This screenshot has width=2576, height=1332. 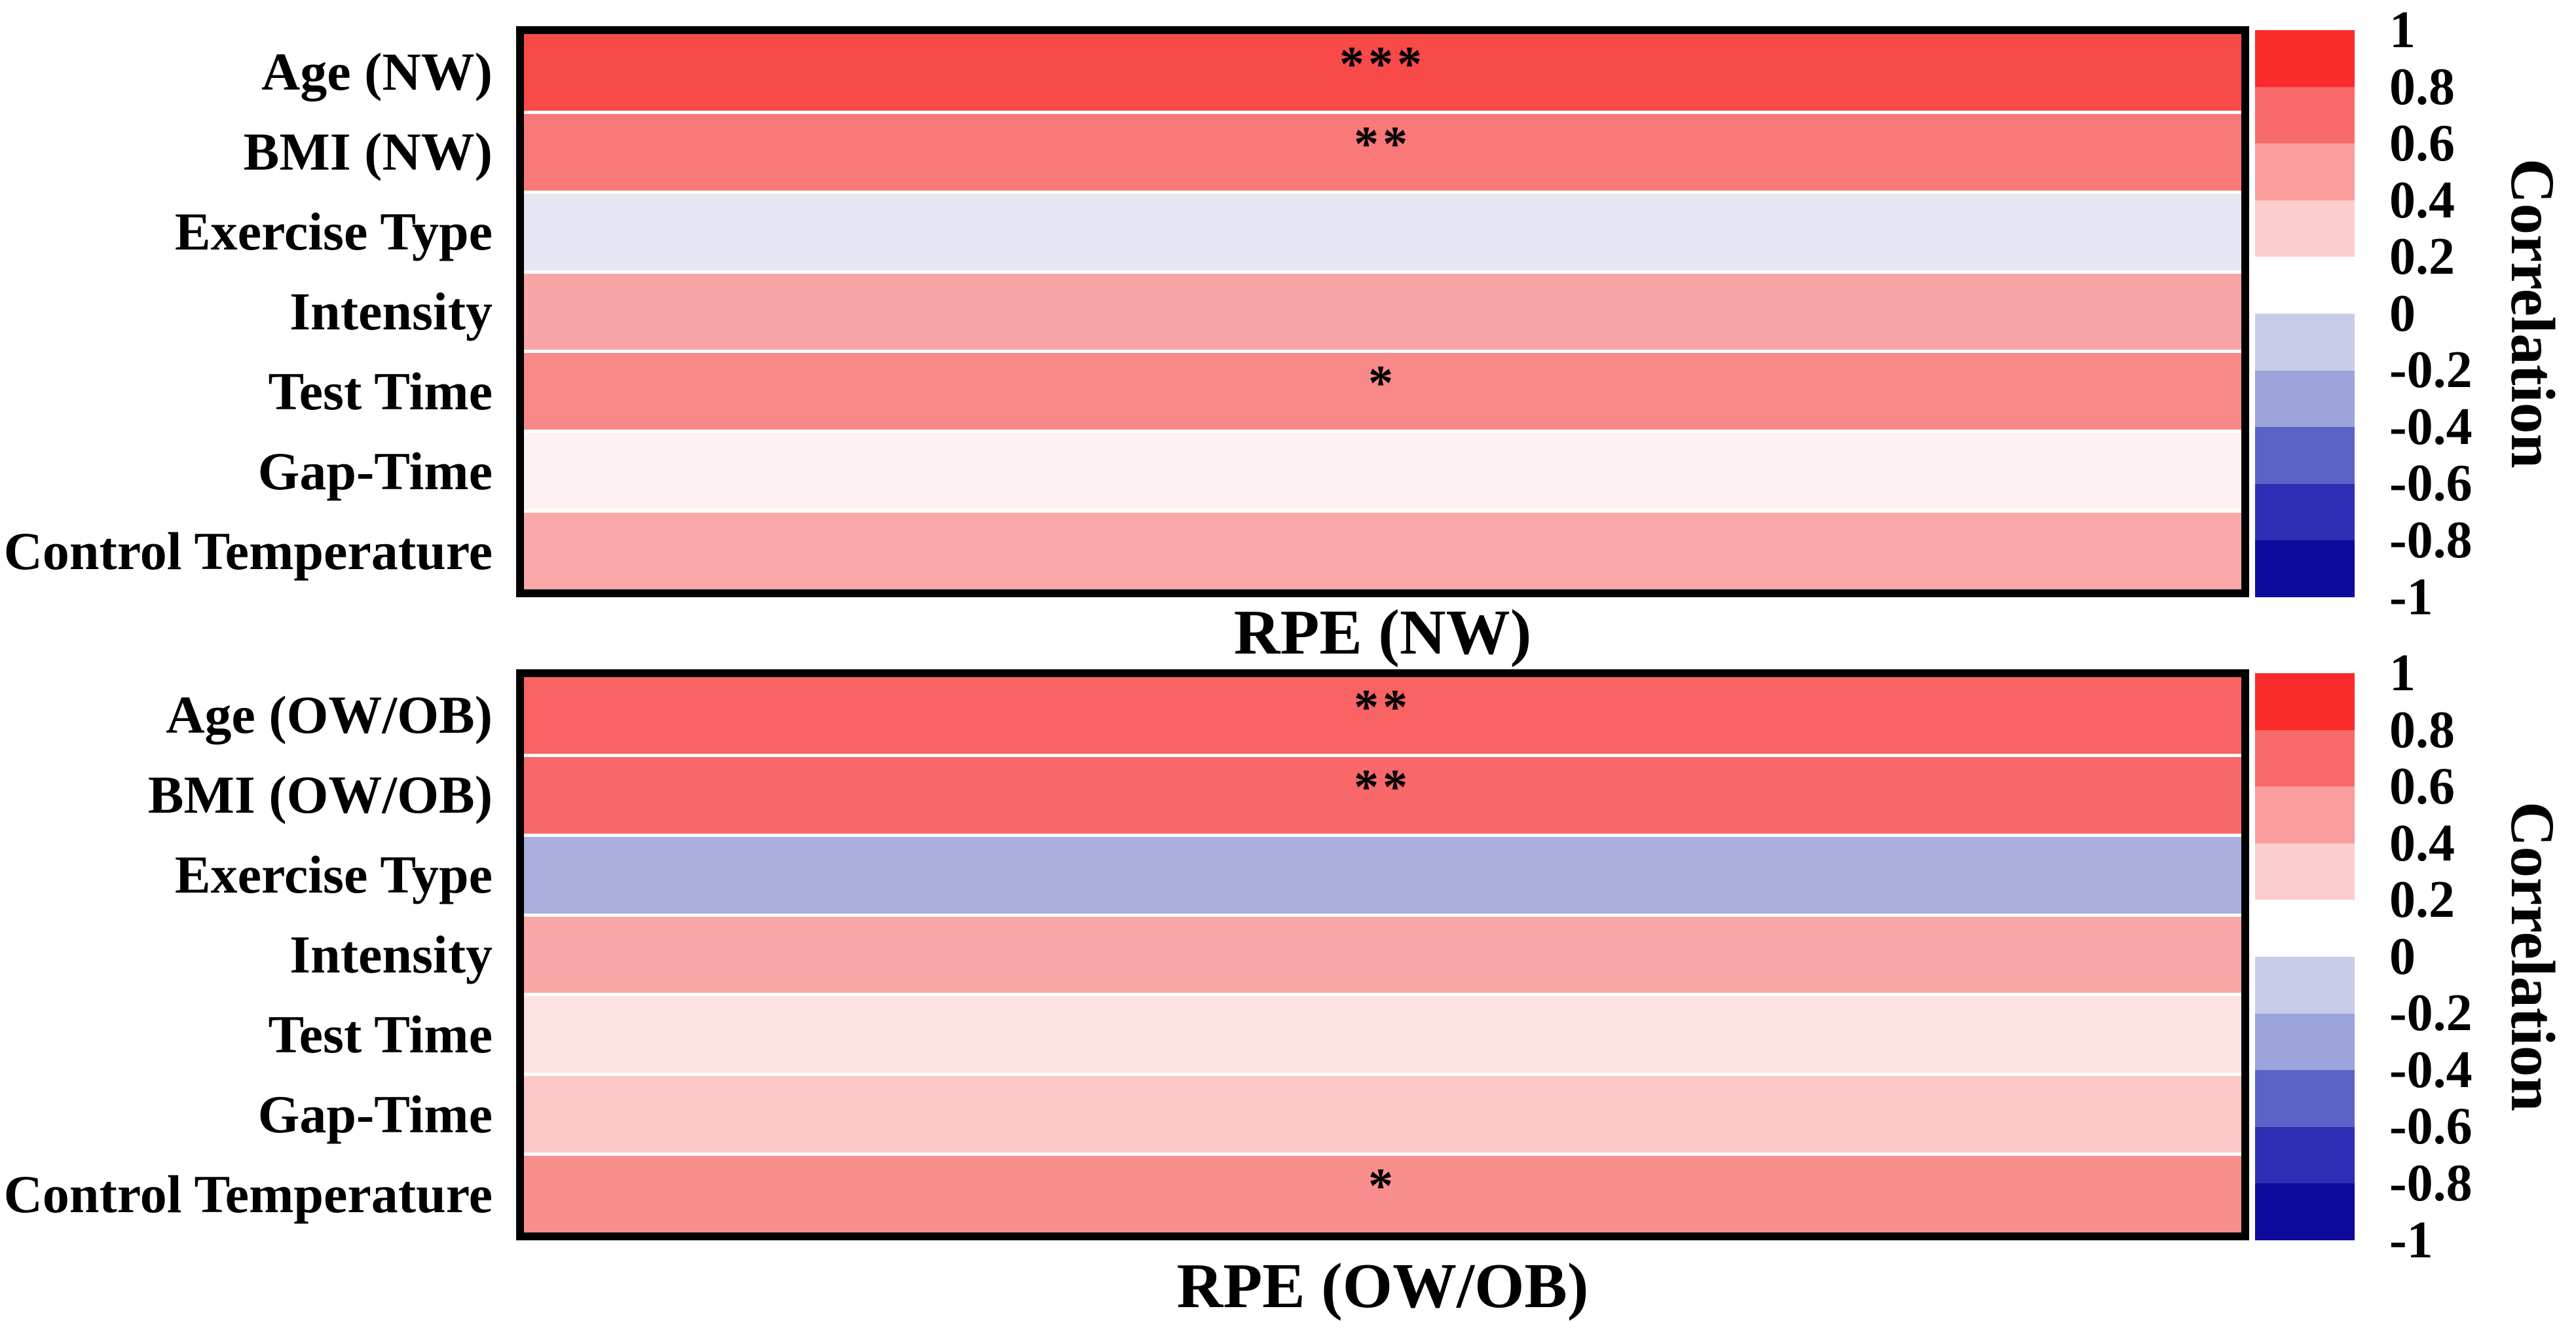 I want to click on row-label: BMI (OW/OB), so click(x=320, y=795).